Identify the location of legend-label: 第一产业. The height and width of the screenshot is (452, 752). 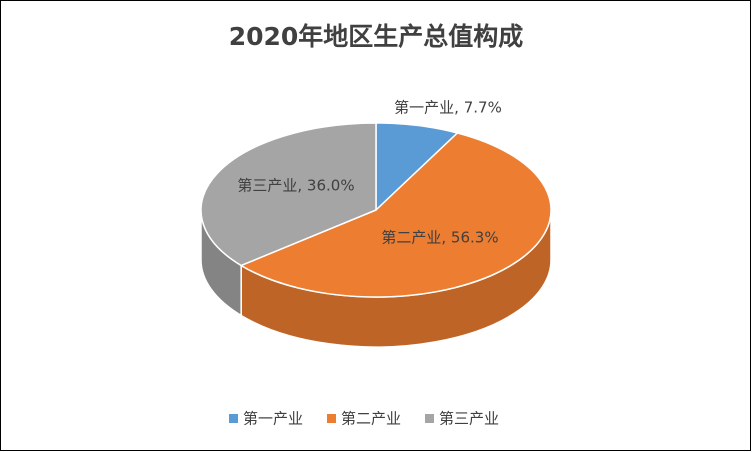
(273, 419).